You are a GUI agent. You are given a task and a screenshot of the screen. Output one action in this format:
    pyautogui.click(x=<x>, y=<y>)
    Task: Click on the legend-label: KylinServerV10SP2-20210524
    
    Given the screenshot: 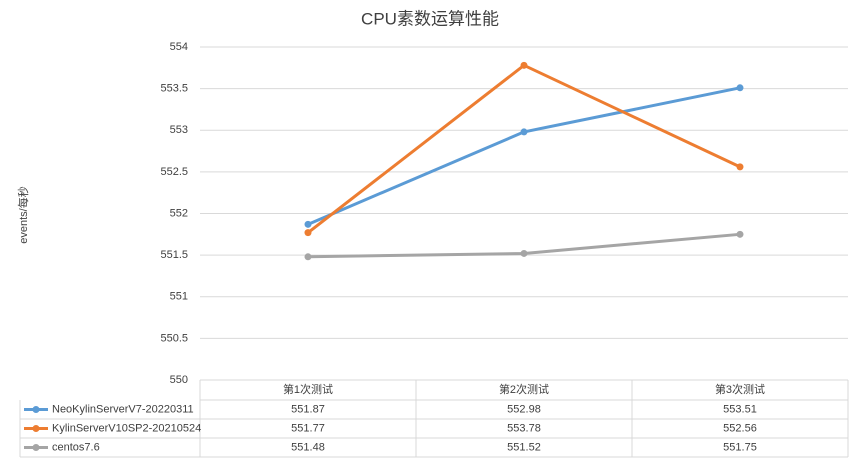 What is the action you would take?
    pyautogui.click(x=126, y=428)
    